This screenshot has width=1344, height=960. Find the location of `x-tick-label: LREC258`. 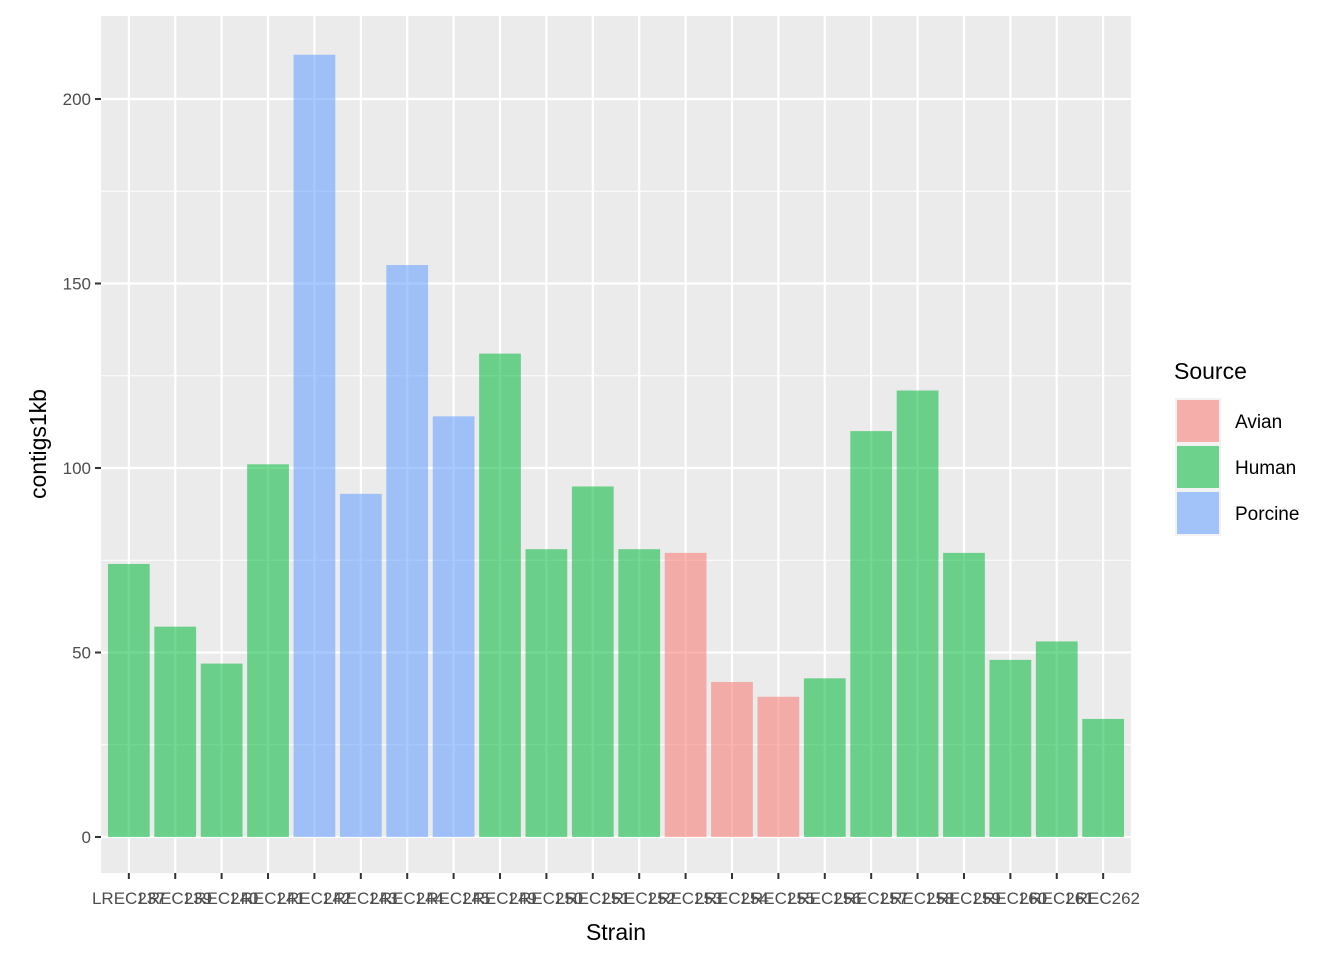

x-tick-label: LREC258 is located at coordinates (918, 898).